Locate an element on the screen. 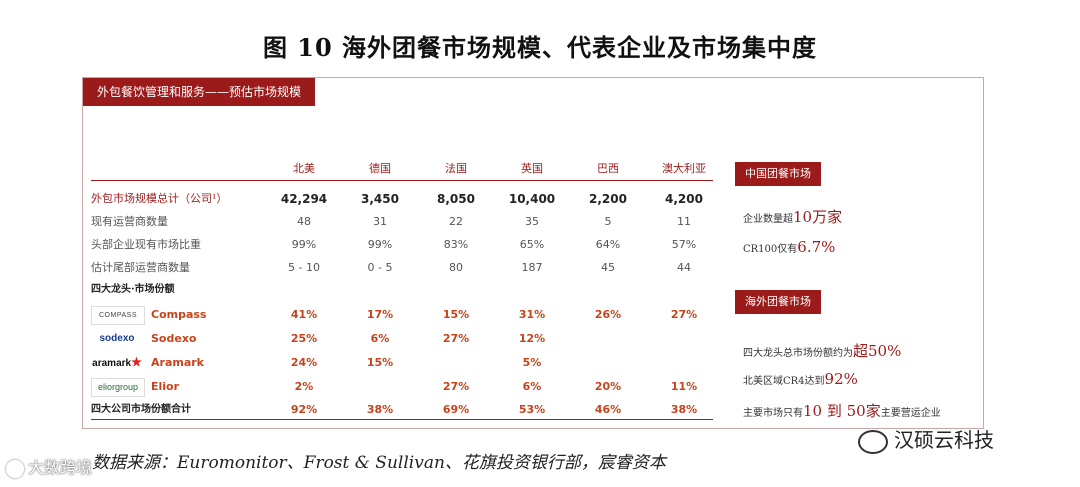 The width and height of the screenshot is (1080, 487). share-cell: 92% is located at coordinates (304, 409).